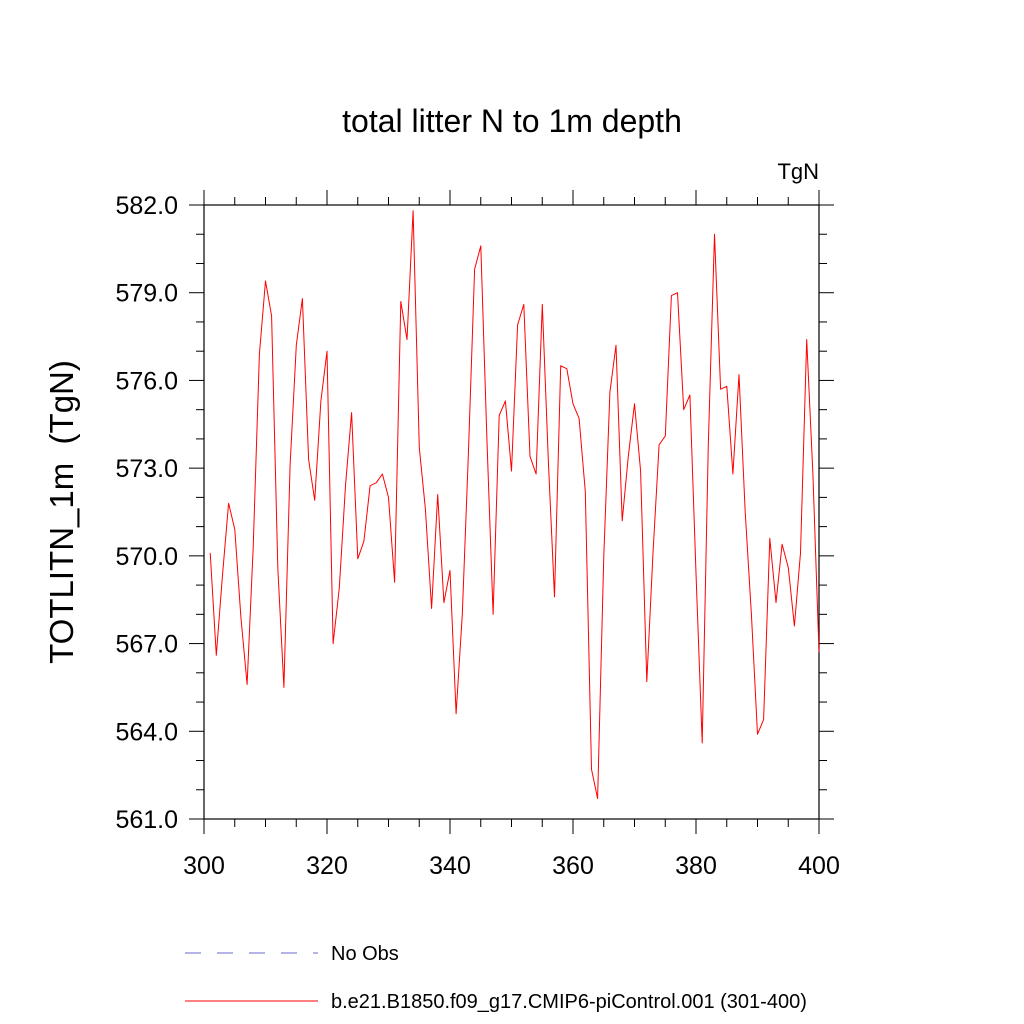 This screenshot has height=1024, width=1024. I want to click on x-tick-label: 360, so click(573, 866).